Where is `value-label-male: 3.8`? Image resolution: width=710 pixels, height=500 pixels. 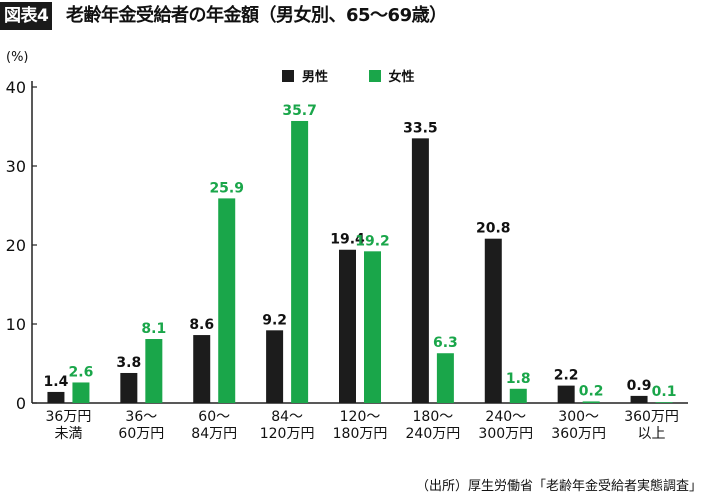 value-label-male: 3.8 is located at coordinates (128, 363).